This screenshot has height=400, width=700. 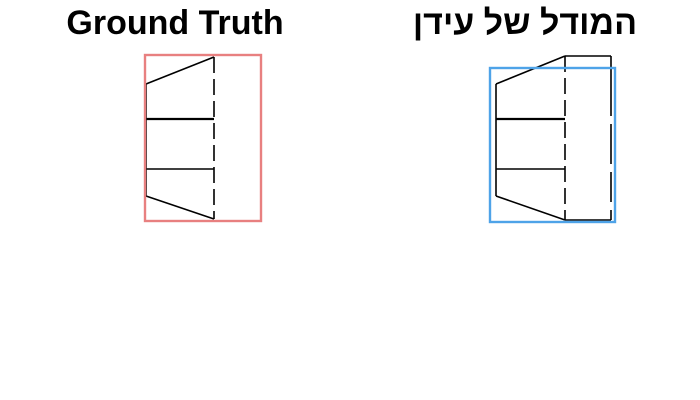 What do you see at coordinates (530, 70) in the screenshot?
I see `model-top-slant` at bounding box center [530, 70].